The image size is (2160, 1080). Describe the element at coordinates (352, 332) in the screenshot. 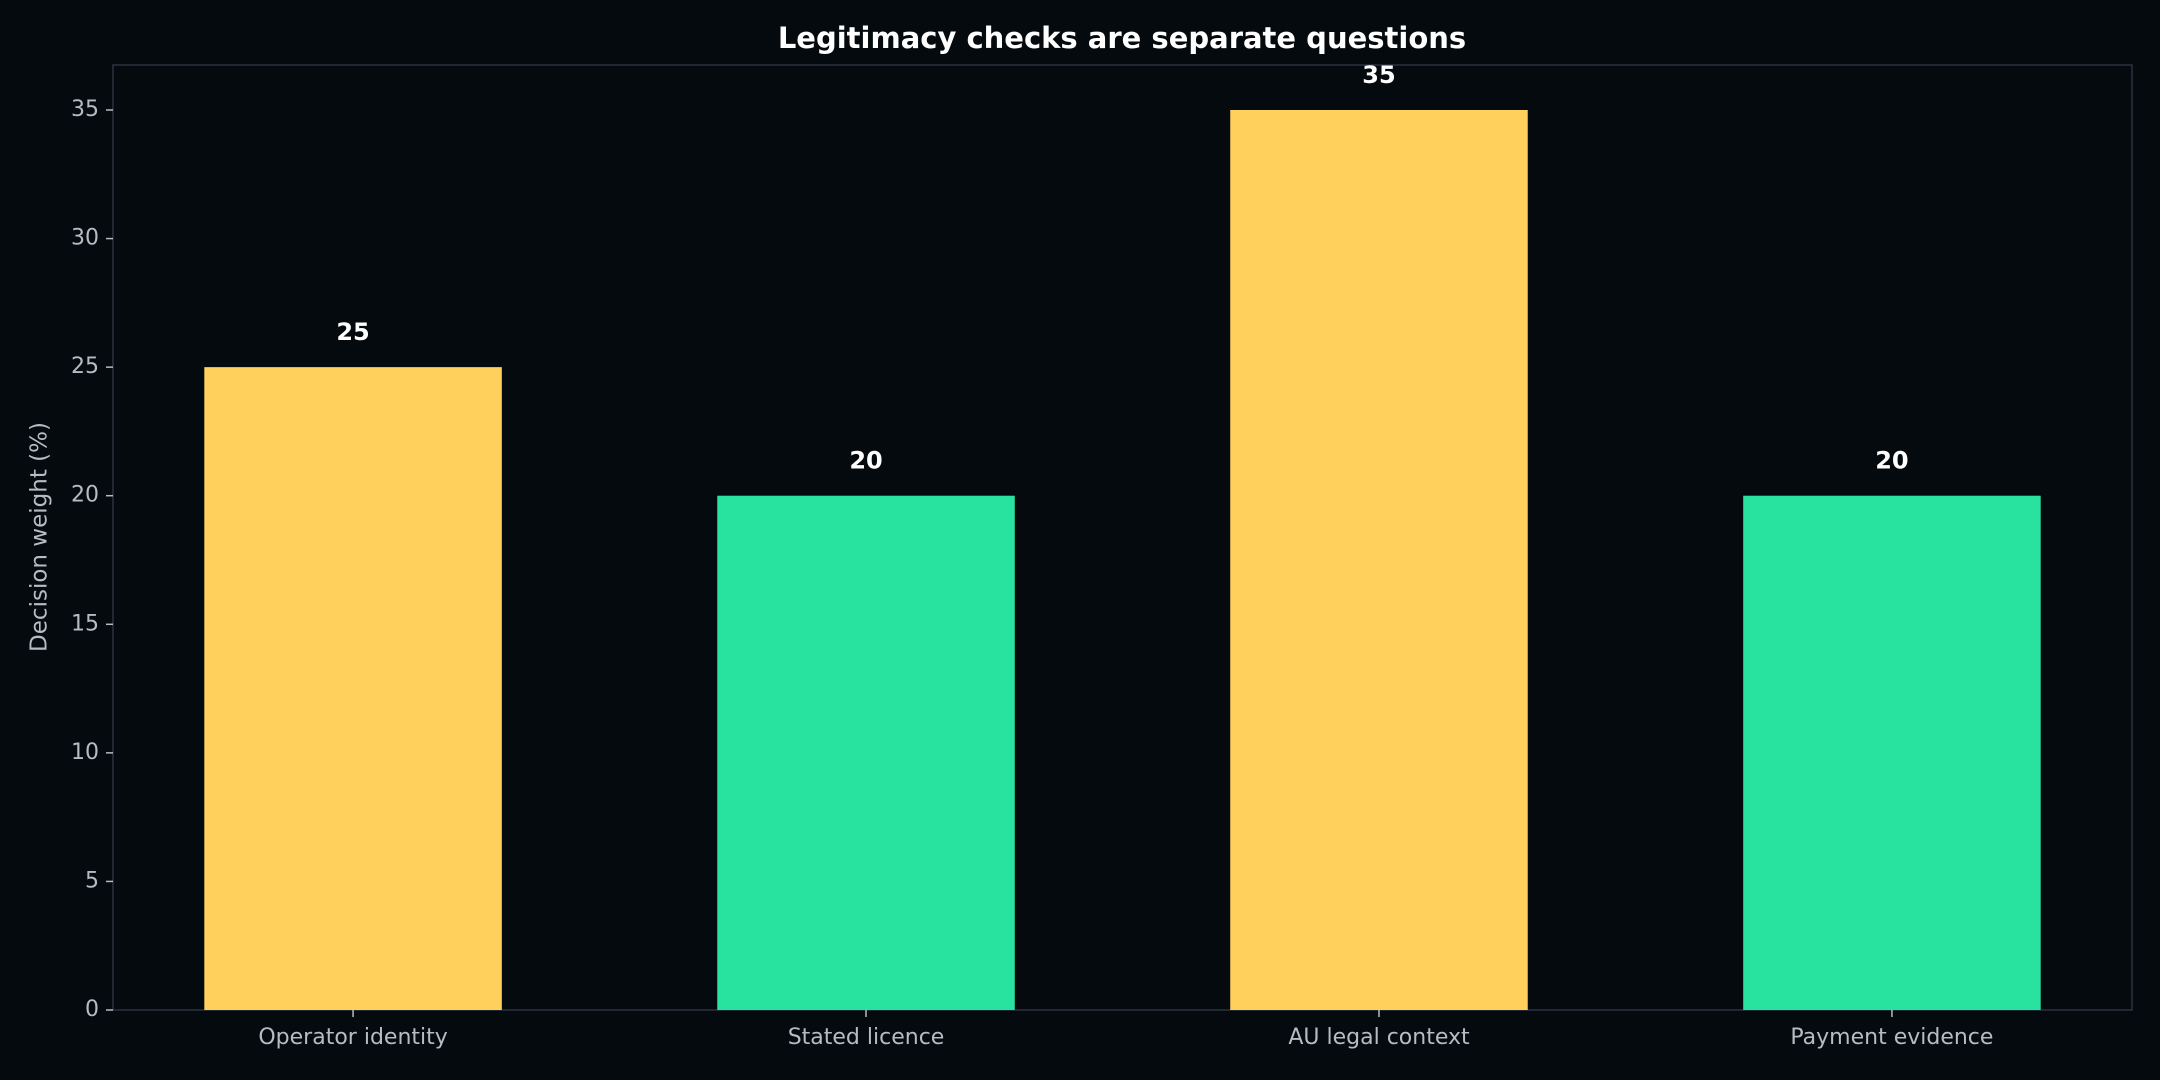

I see `value-label: 25` at that location.